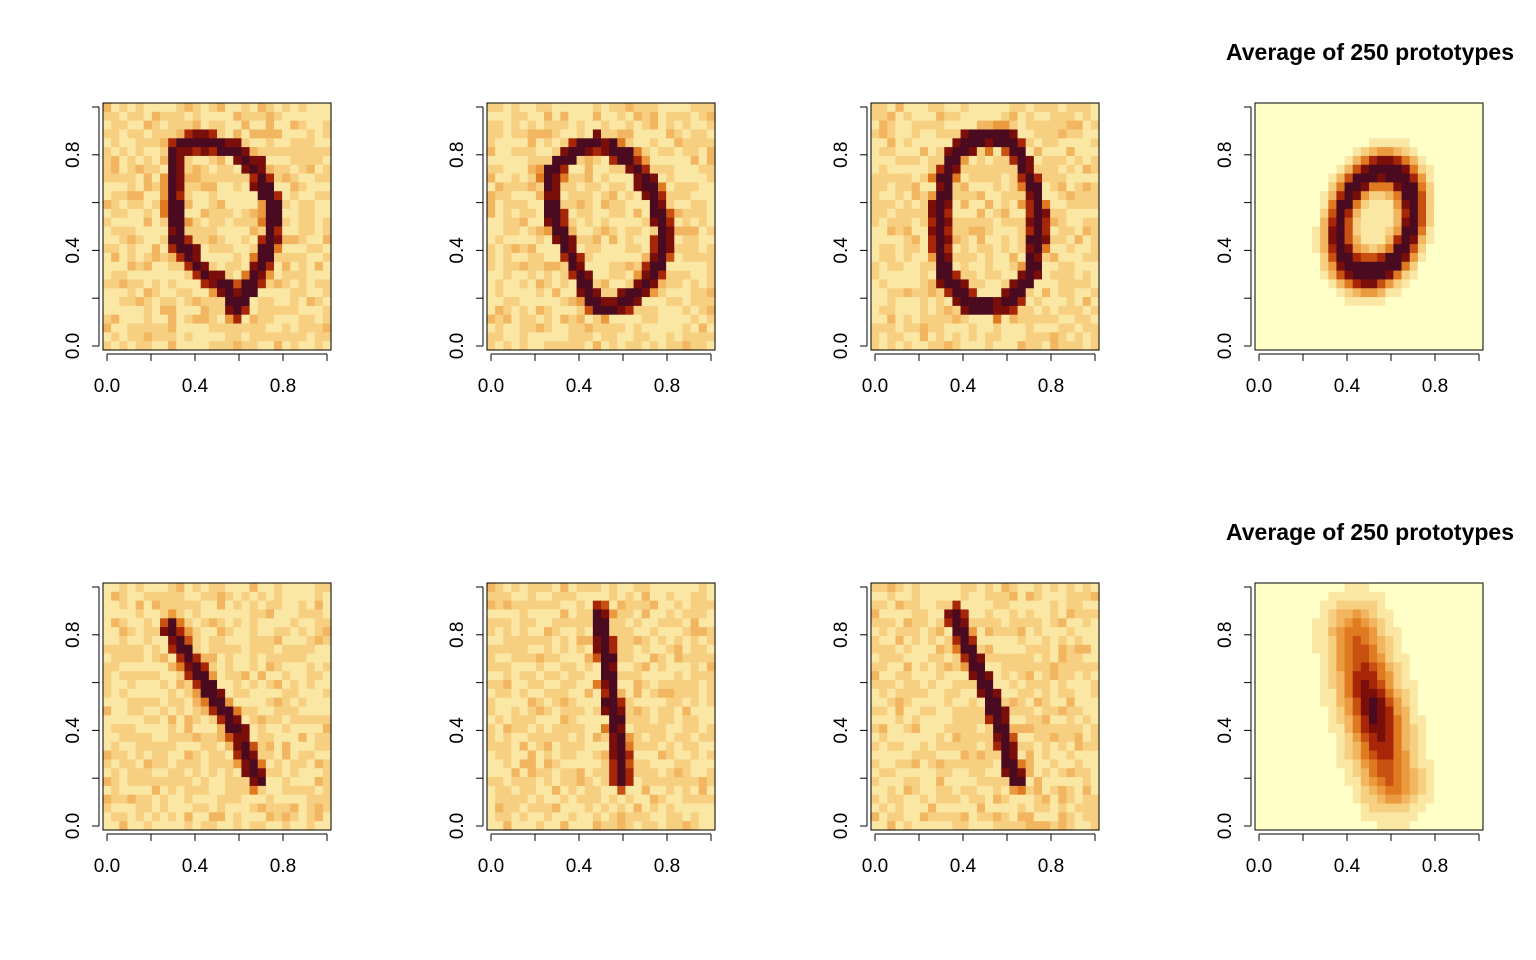  I want to click on y-tick-label: 0.0, so click(73, 826).